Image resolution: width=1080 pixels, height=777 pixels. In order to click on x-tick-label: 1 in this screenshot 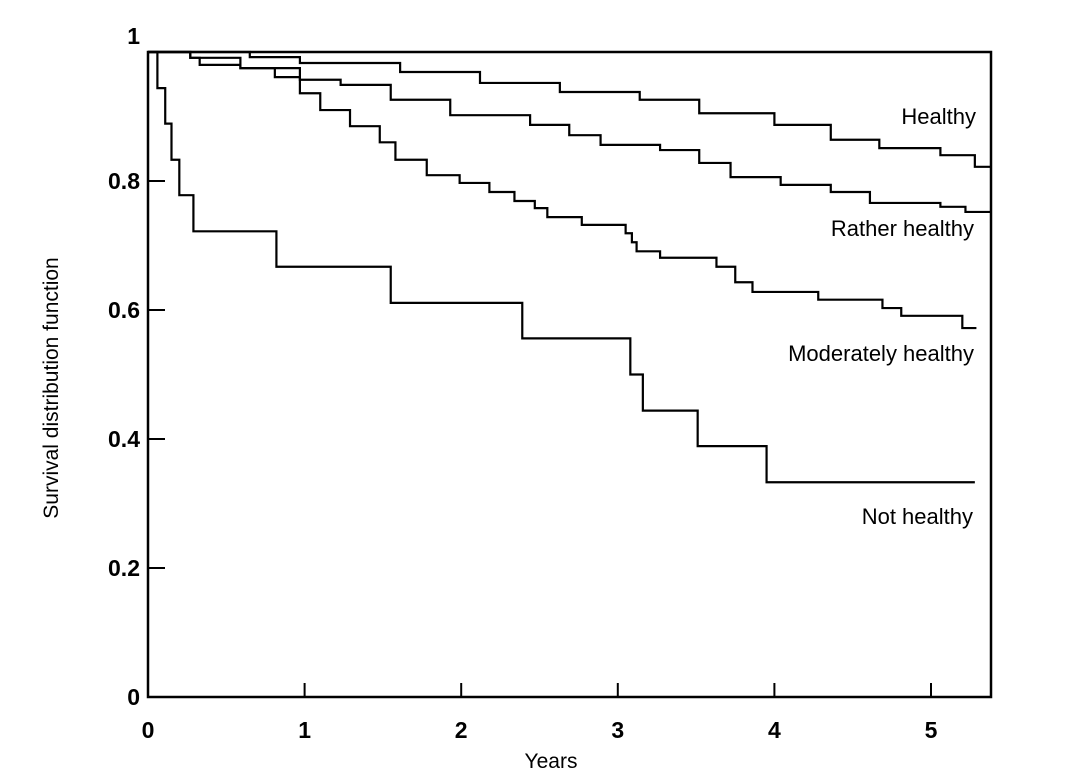, I will do `click(304, 730)`.